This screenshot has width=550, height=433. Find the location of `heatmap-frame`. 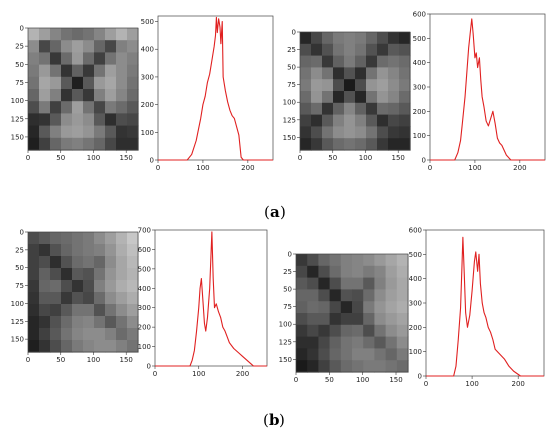

heatmap-frame is located at coordinates (83, 89).